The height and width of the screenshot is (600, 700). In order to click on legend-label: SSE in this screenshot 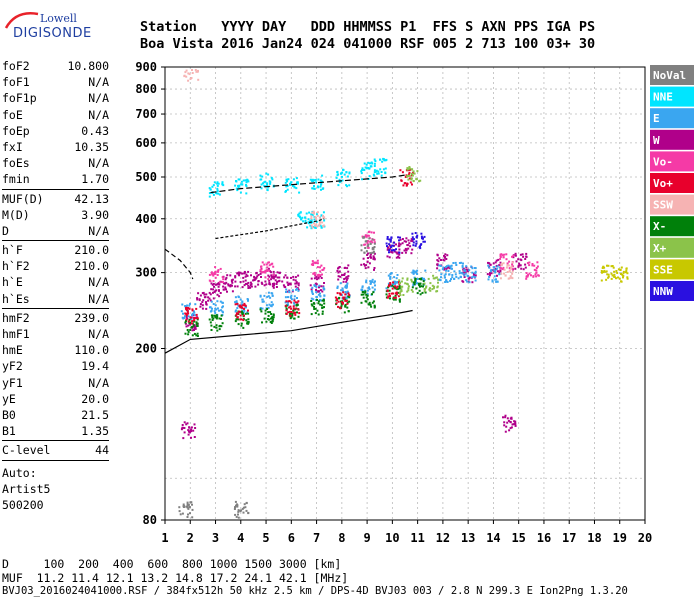, I will do `click(663, 269)`.